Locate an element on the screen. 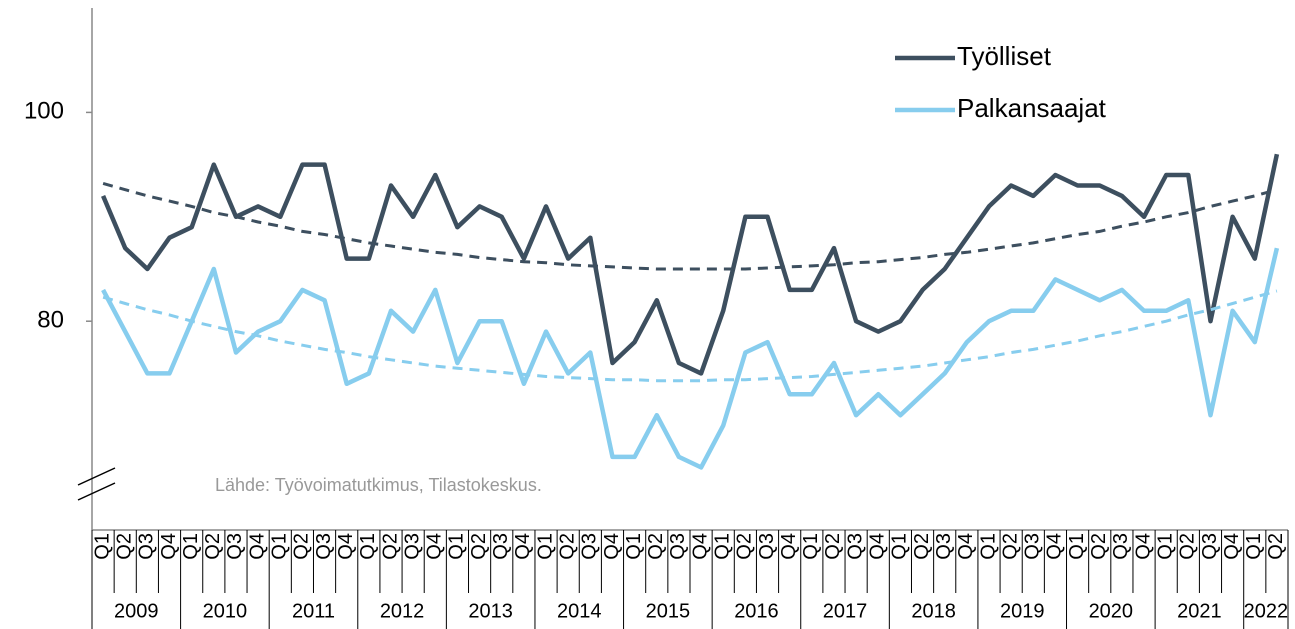 The image size is (1295, 629). year-label: 2013 is located at coordinates (490, 611).